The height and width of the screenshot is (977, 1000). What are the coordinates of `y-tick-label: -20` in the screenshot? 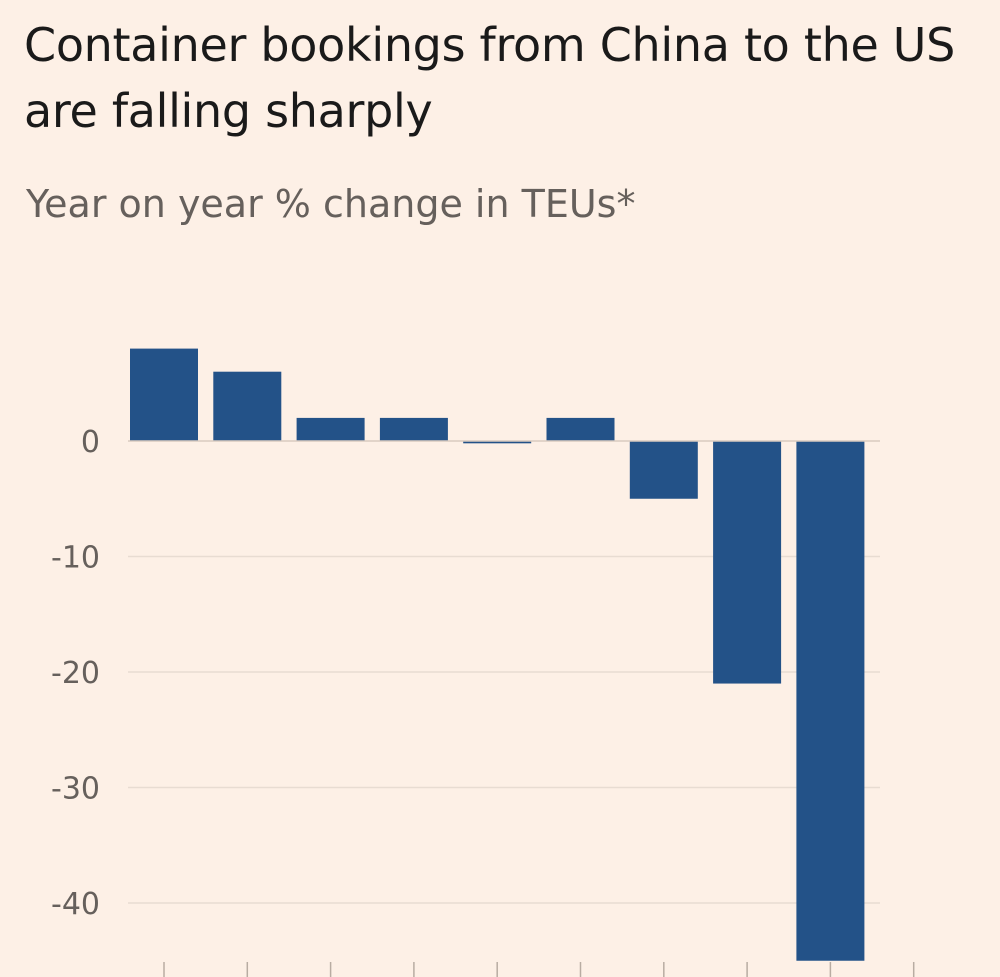 It's located at (75, 673).